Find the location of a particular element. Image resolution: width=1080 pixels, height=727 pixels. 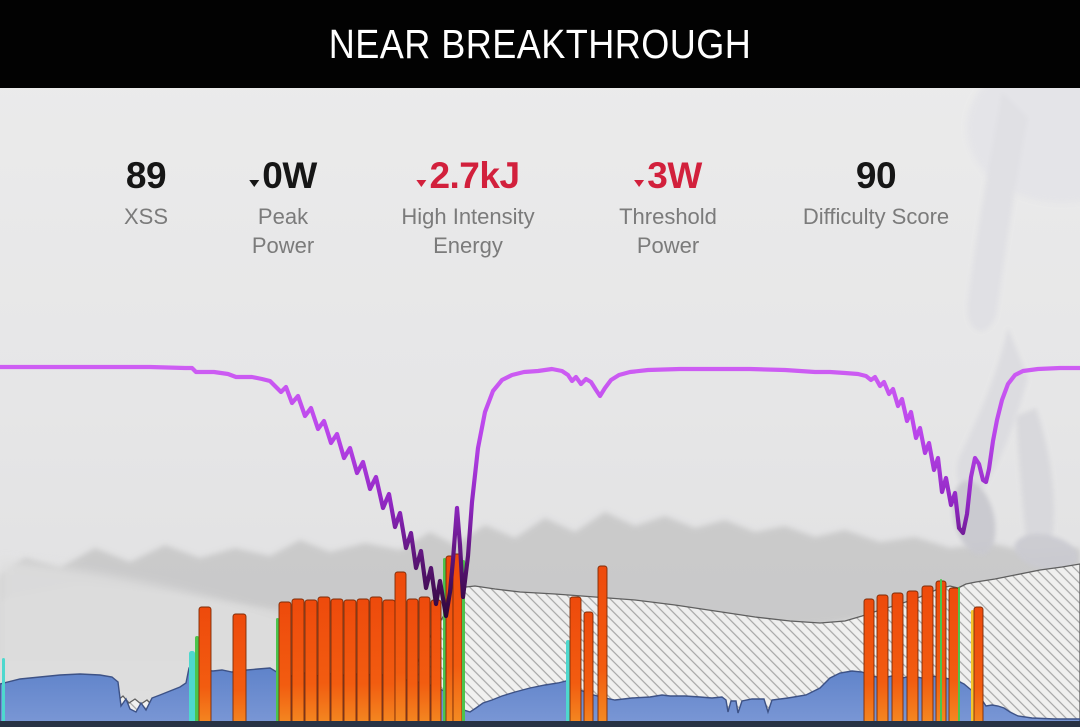

stat-value: 0W is located at coordinates (283, 176).